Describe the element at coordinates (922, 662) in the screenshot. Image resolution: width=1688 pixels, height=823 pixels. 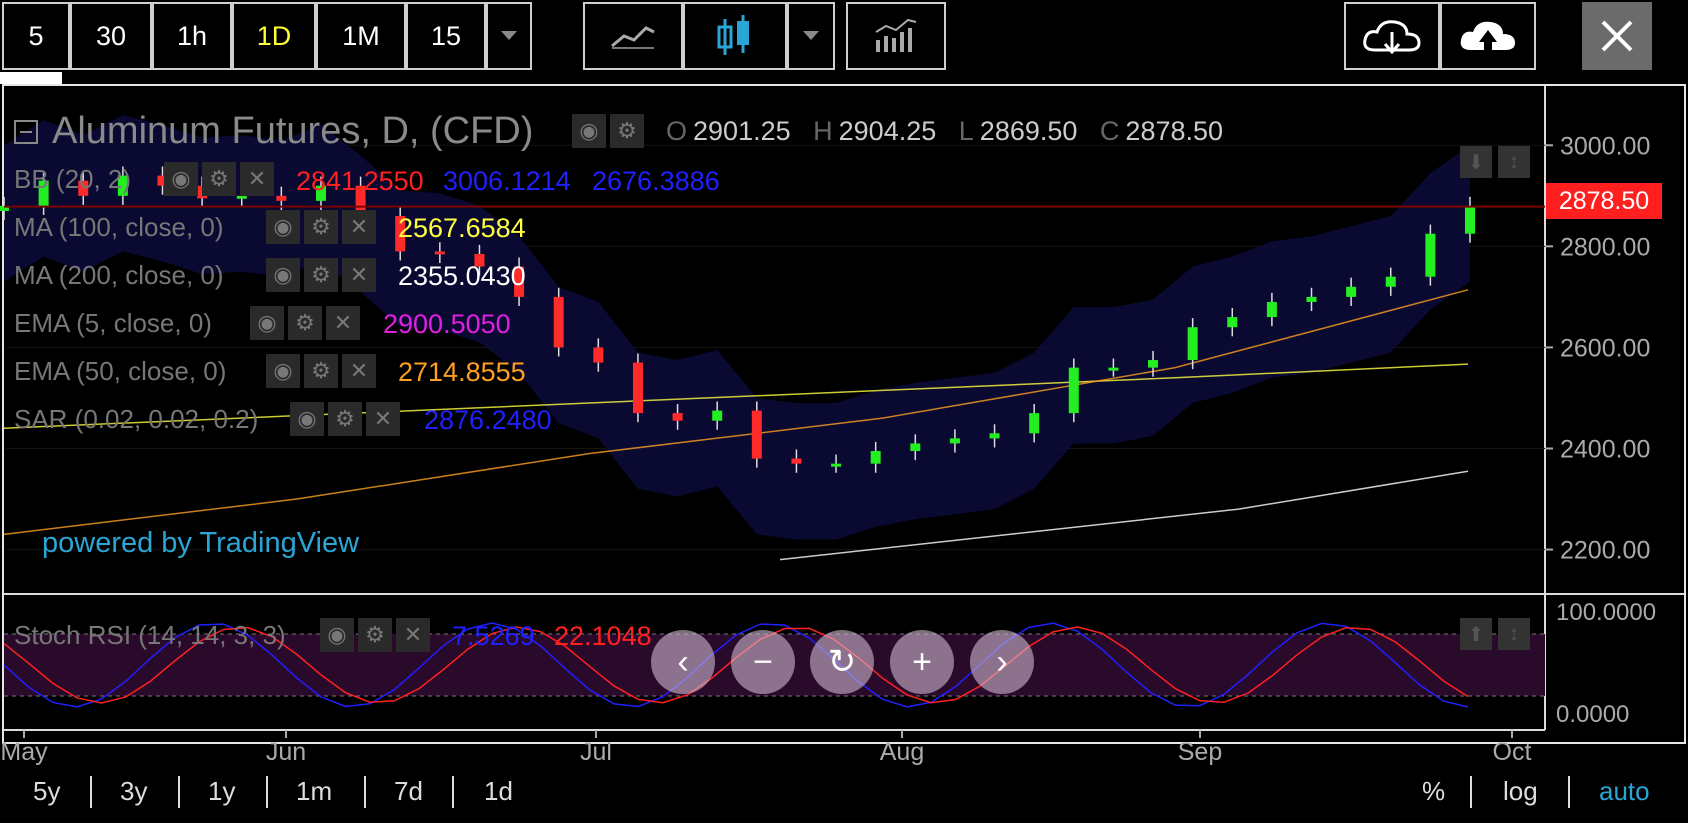
I see `zoom-in-button: +` at that location.